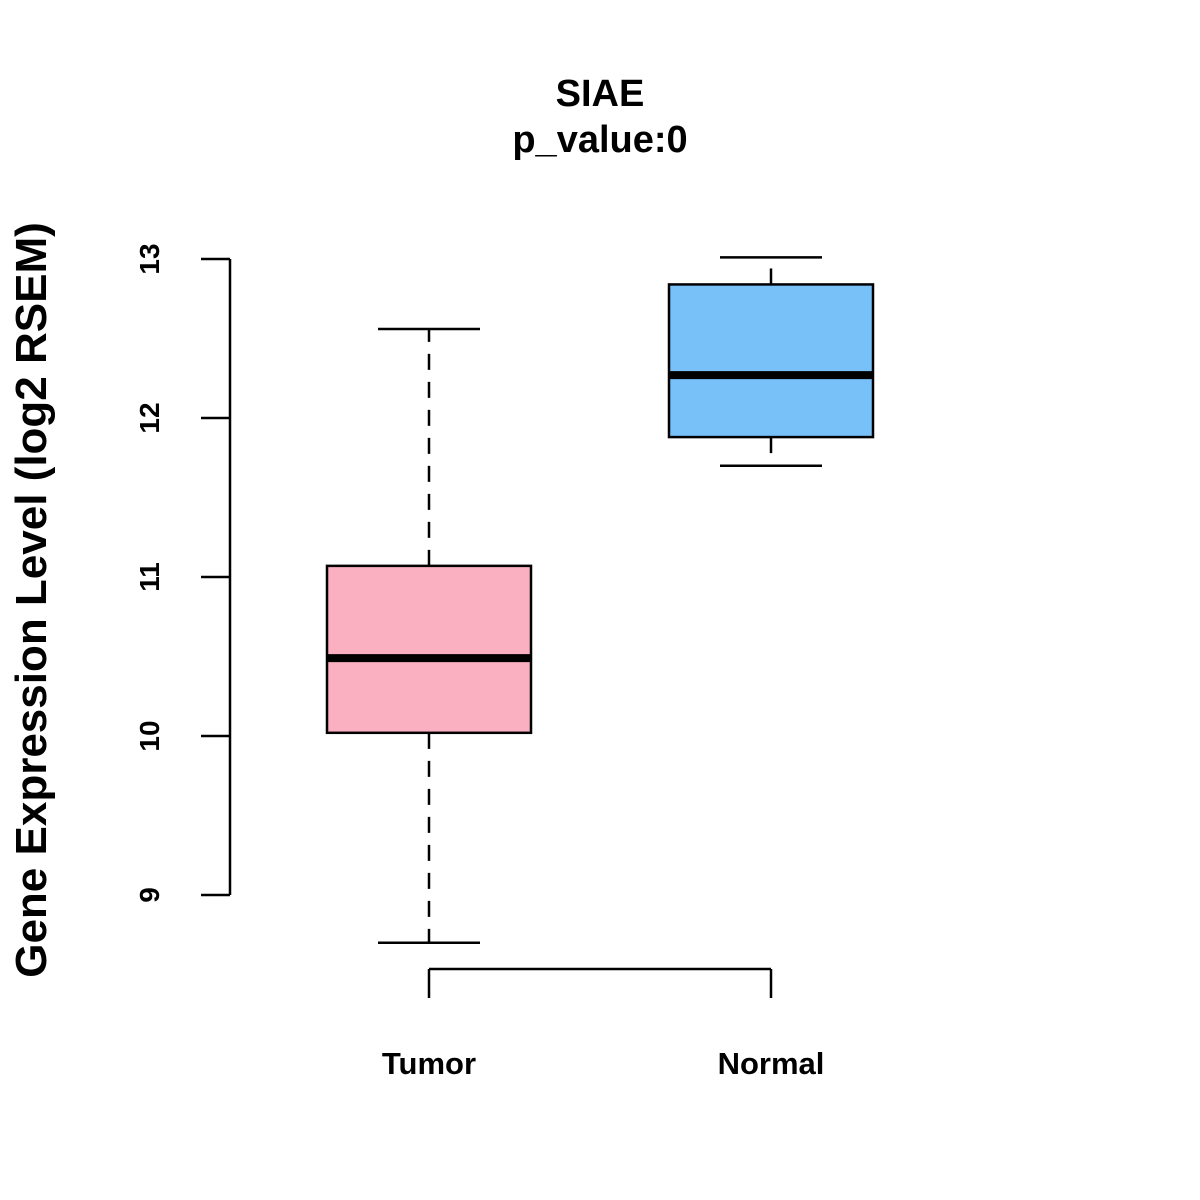 Image resolution: width=1200 pixels, height=1200 pixels. What do you see at coordinates (603, 1024) in the screenshot?
I see `x-axis: Tumor Normal` at bounding box center [603, 1024].